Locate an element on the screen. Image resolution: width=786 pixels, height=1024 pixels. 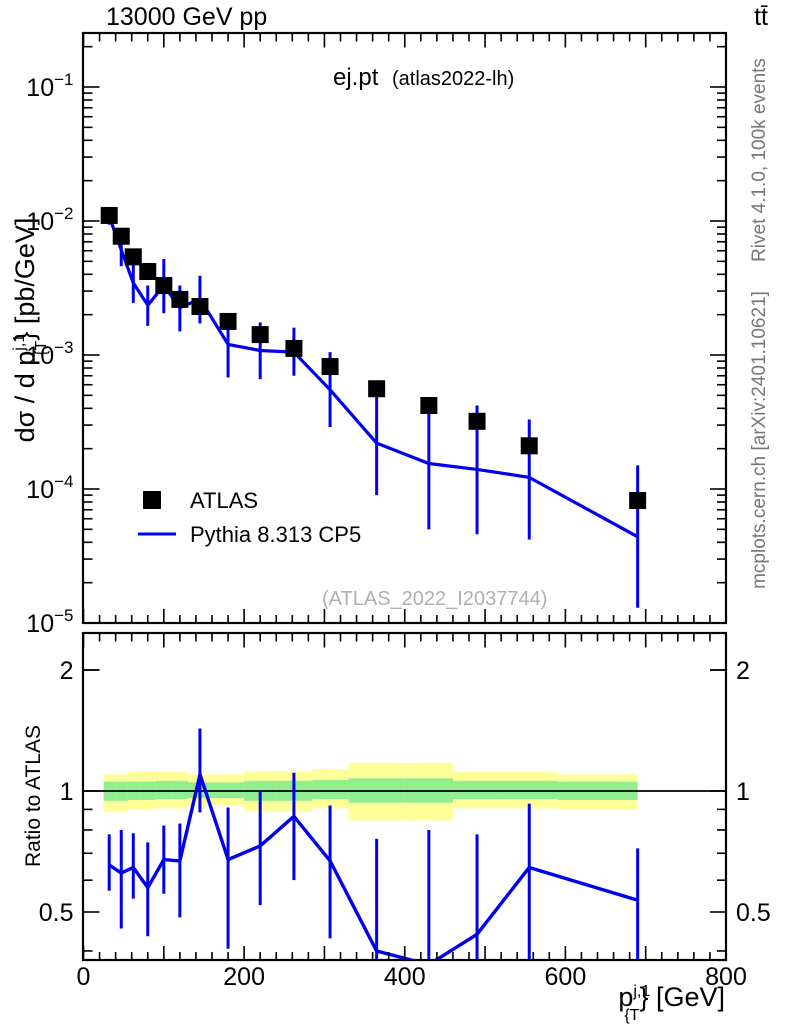
y-axis-title-tail: } [pb/GeV] is located at coordinates (25, 279).